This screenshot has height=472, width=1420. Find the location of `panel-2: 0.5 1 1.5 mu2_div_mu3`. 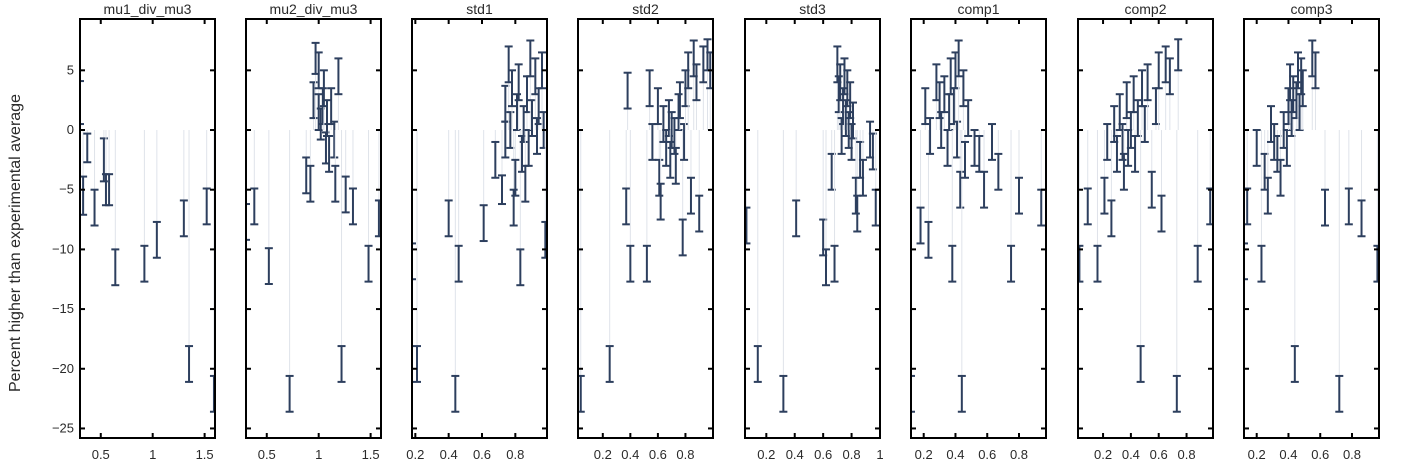

panel-2: 0.5 1 1.5 mu2_div_mu3 is located at coordinates (313, 231).